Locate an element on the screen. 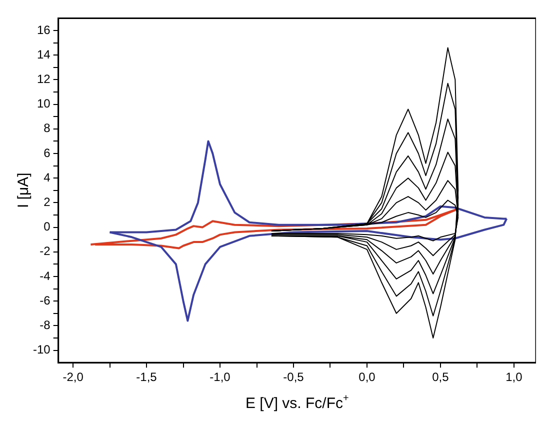 This screenshot has width=544, height=422. y-tick-label: 10 is located at coordinates (43, 103).